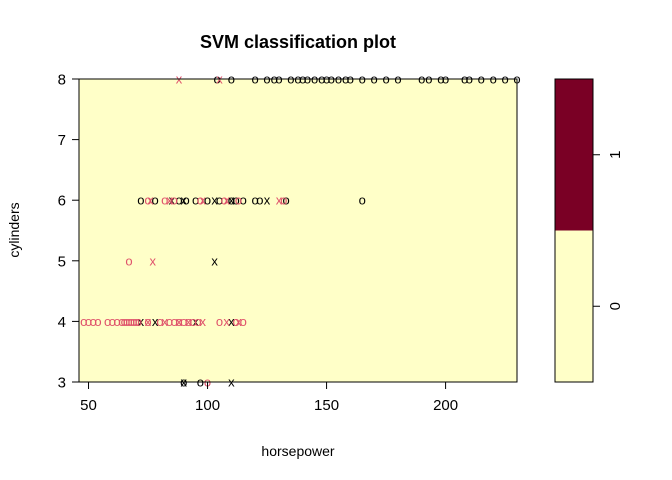 The height and width of the screenshot is (480, 672). I want to click on legend-level-label: 0, so click(615, 306).